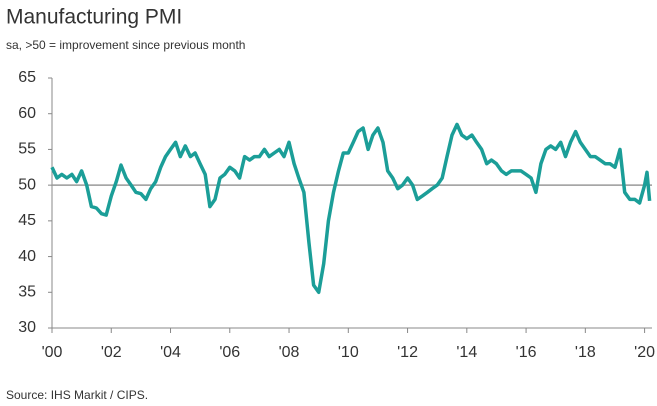 The image size is (657, 406). What do you see at coordinates (27, 77) in the screenshot?
I see `y-tick-label: 65` at bounding box center [27, 77].